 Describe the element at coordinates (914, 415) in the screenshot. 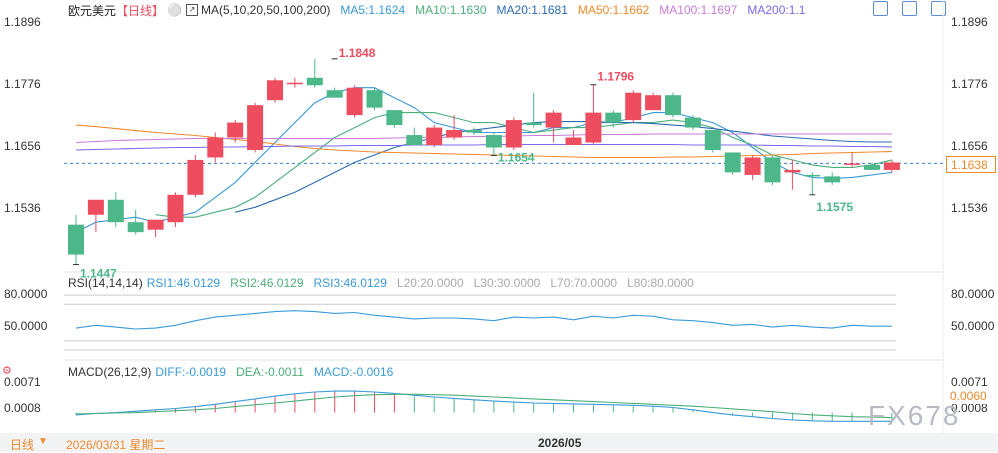

I see `watermark: FX678` at that location.